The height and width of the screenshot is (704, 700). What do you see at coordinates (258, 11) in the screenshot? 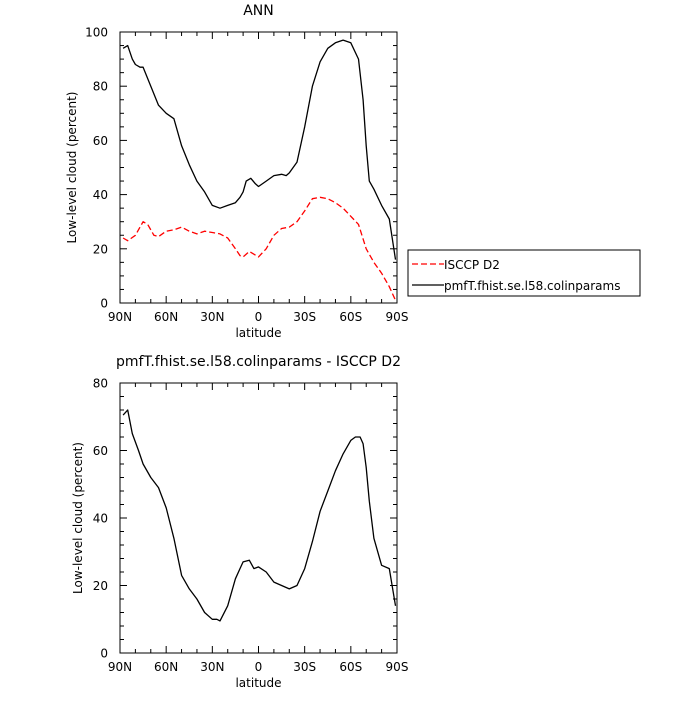
I see `chart-title: ANN` at bounding box center [258, 11].